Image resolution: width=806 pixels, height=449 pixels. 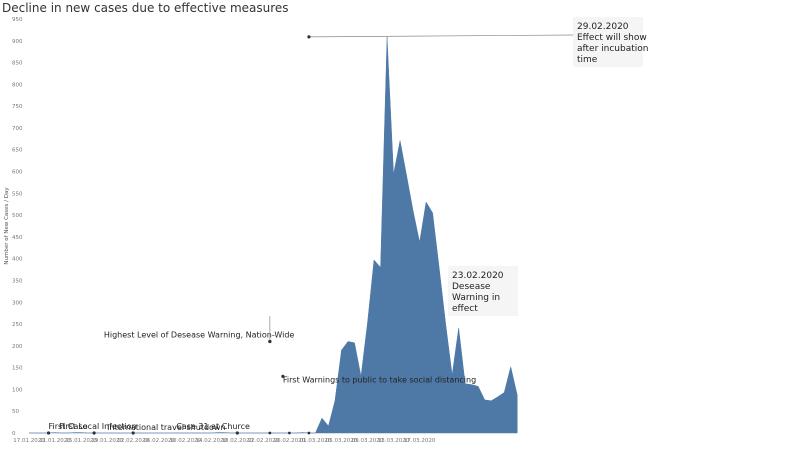 I want to click on x-tick-label: 29.01.2020, so click(x=107, y=441).